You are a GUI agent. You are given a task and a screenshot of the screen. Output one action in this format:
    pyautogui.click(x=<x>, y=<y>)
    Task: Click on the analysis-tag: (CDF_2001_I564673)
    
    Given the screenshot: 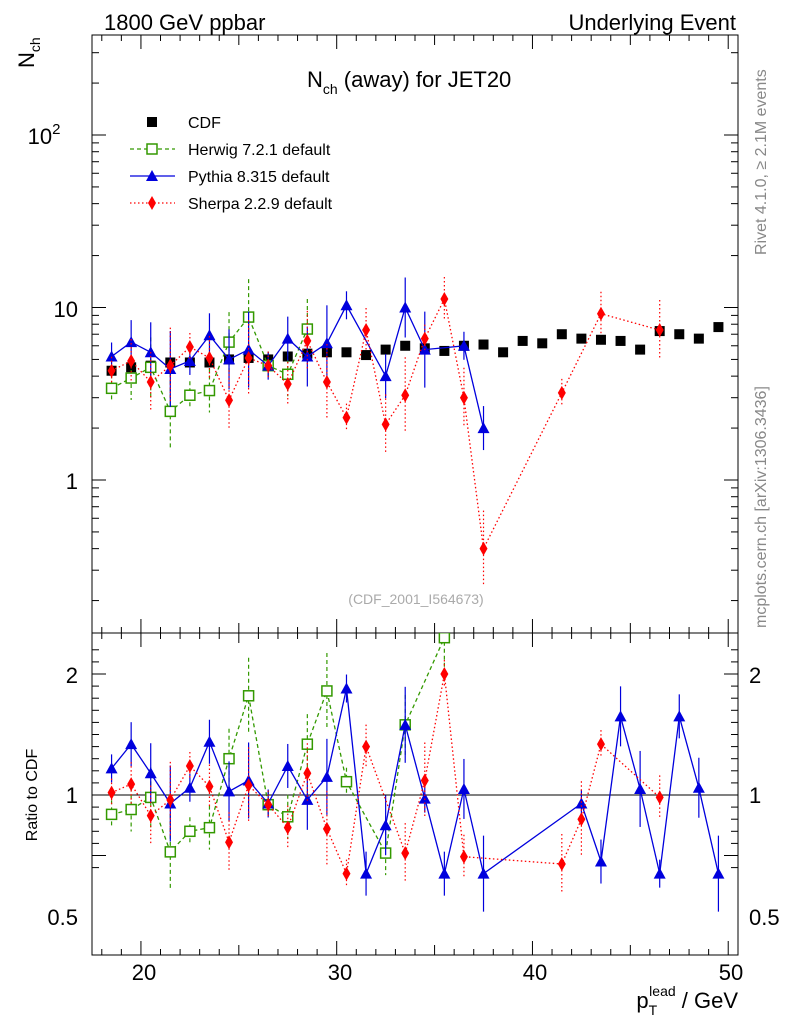 What is the action you would take?
    pyautogui.click(x=415, y=599)
    